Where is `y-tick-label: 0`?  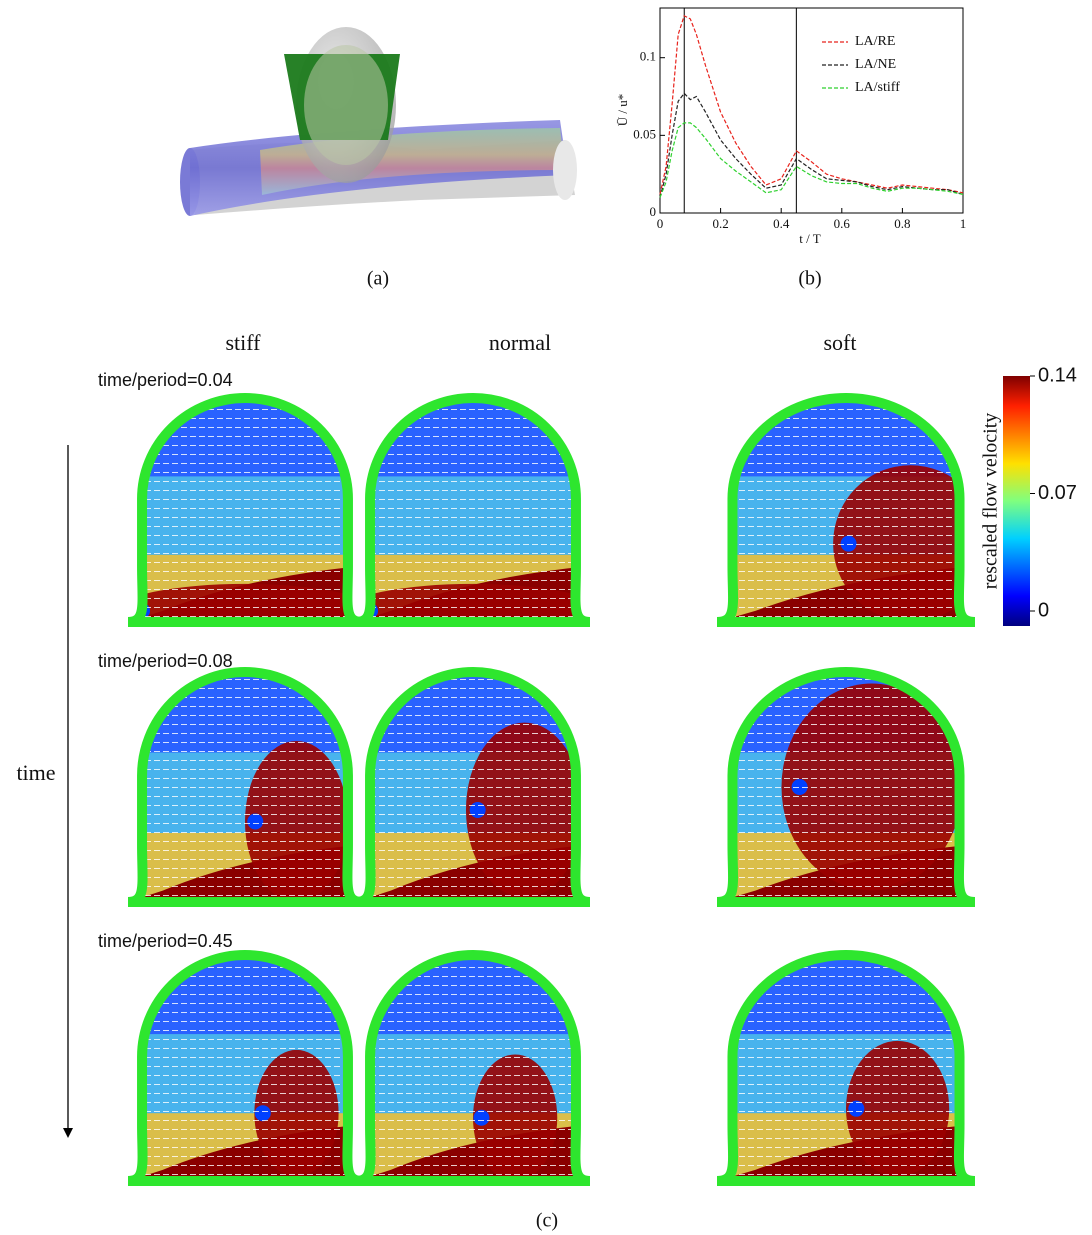
y-tick-label: 0 is located at coordinates (653, 211).